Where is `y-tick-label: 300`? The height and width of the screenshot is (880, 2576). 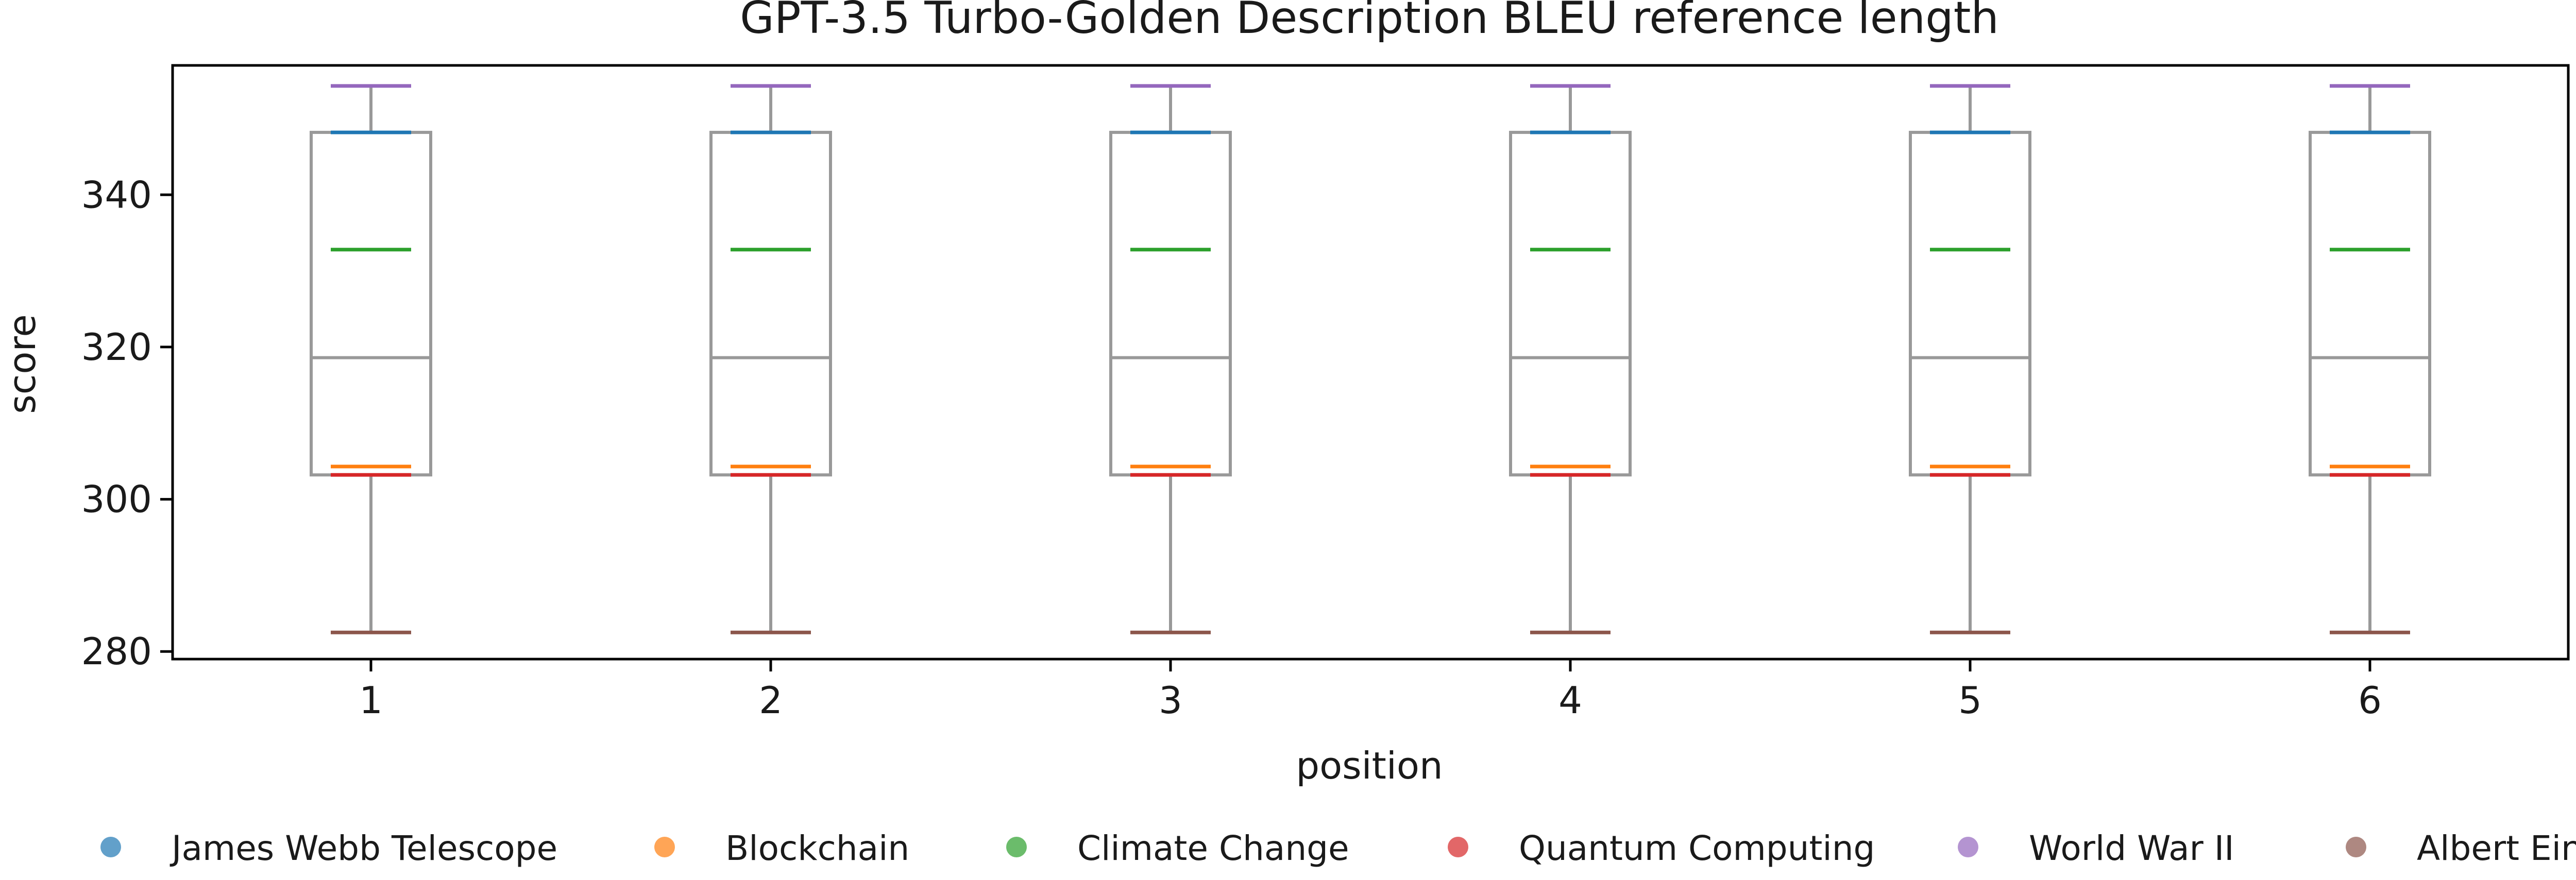 y-tick-label: 300 is located at coordinates (116, 500).